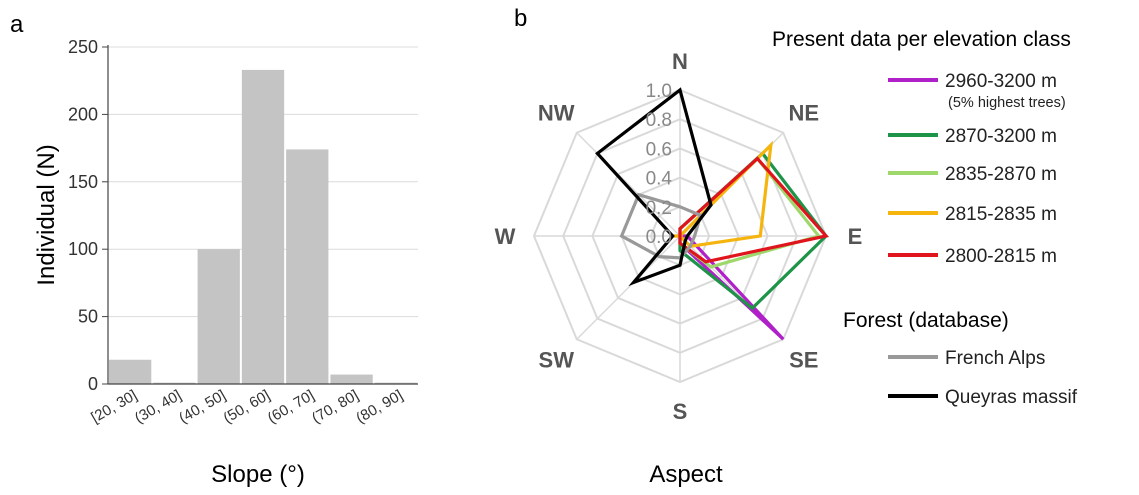 The width and height of the screenshot is (1139, 495). I want to click on bar-chart-x-tick-label: (80, 90], so click(379, 407).